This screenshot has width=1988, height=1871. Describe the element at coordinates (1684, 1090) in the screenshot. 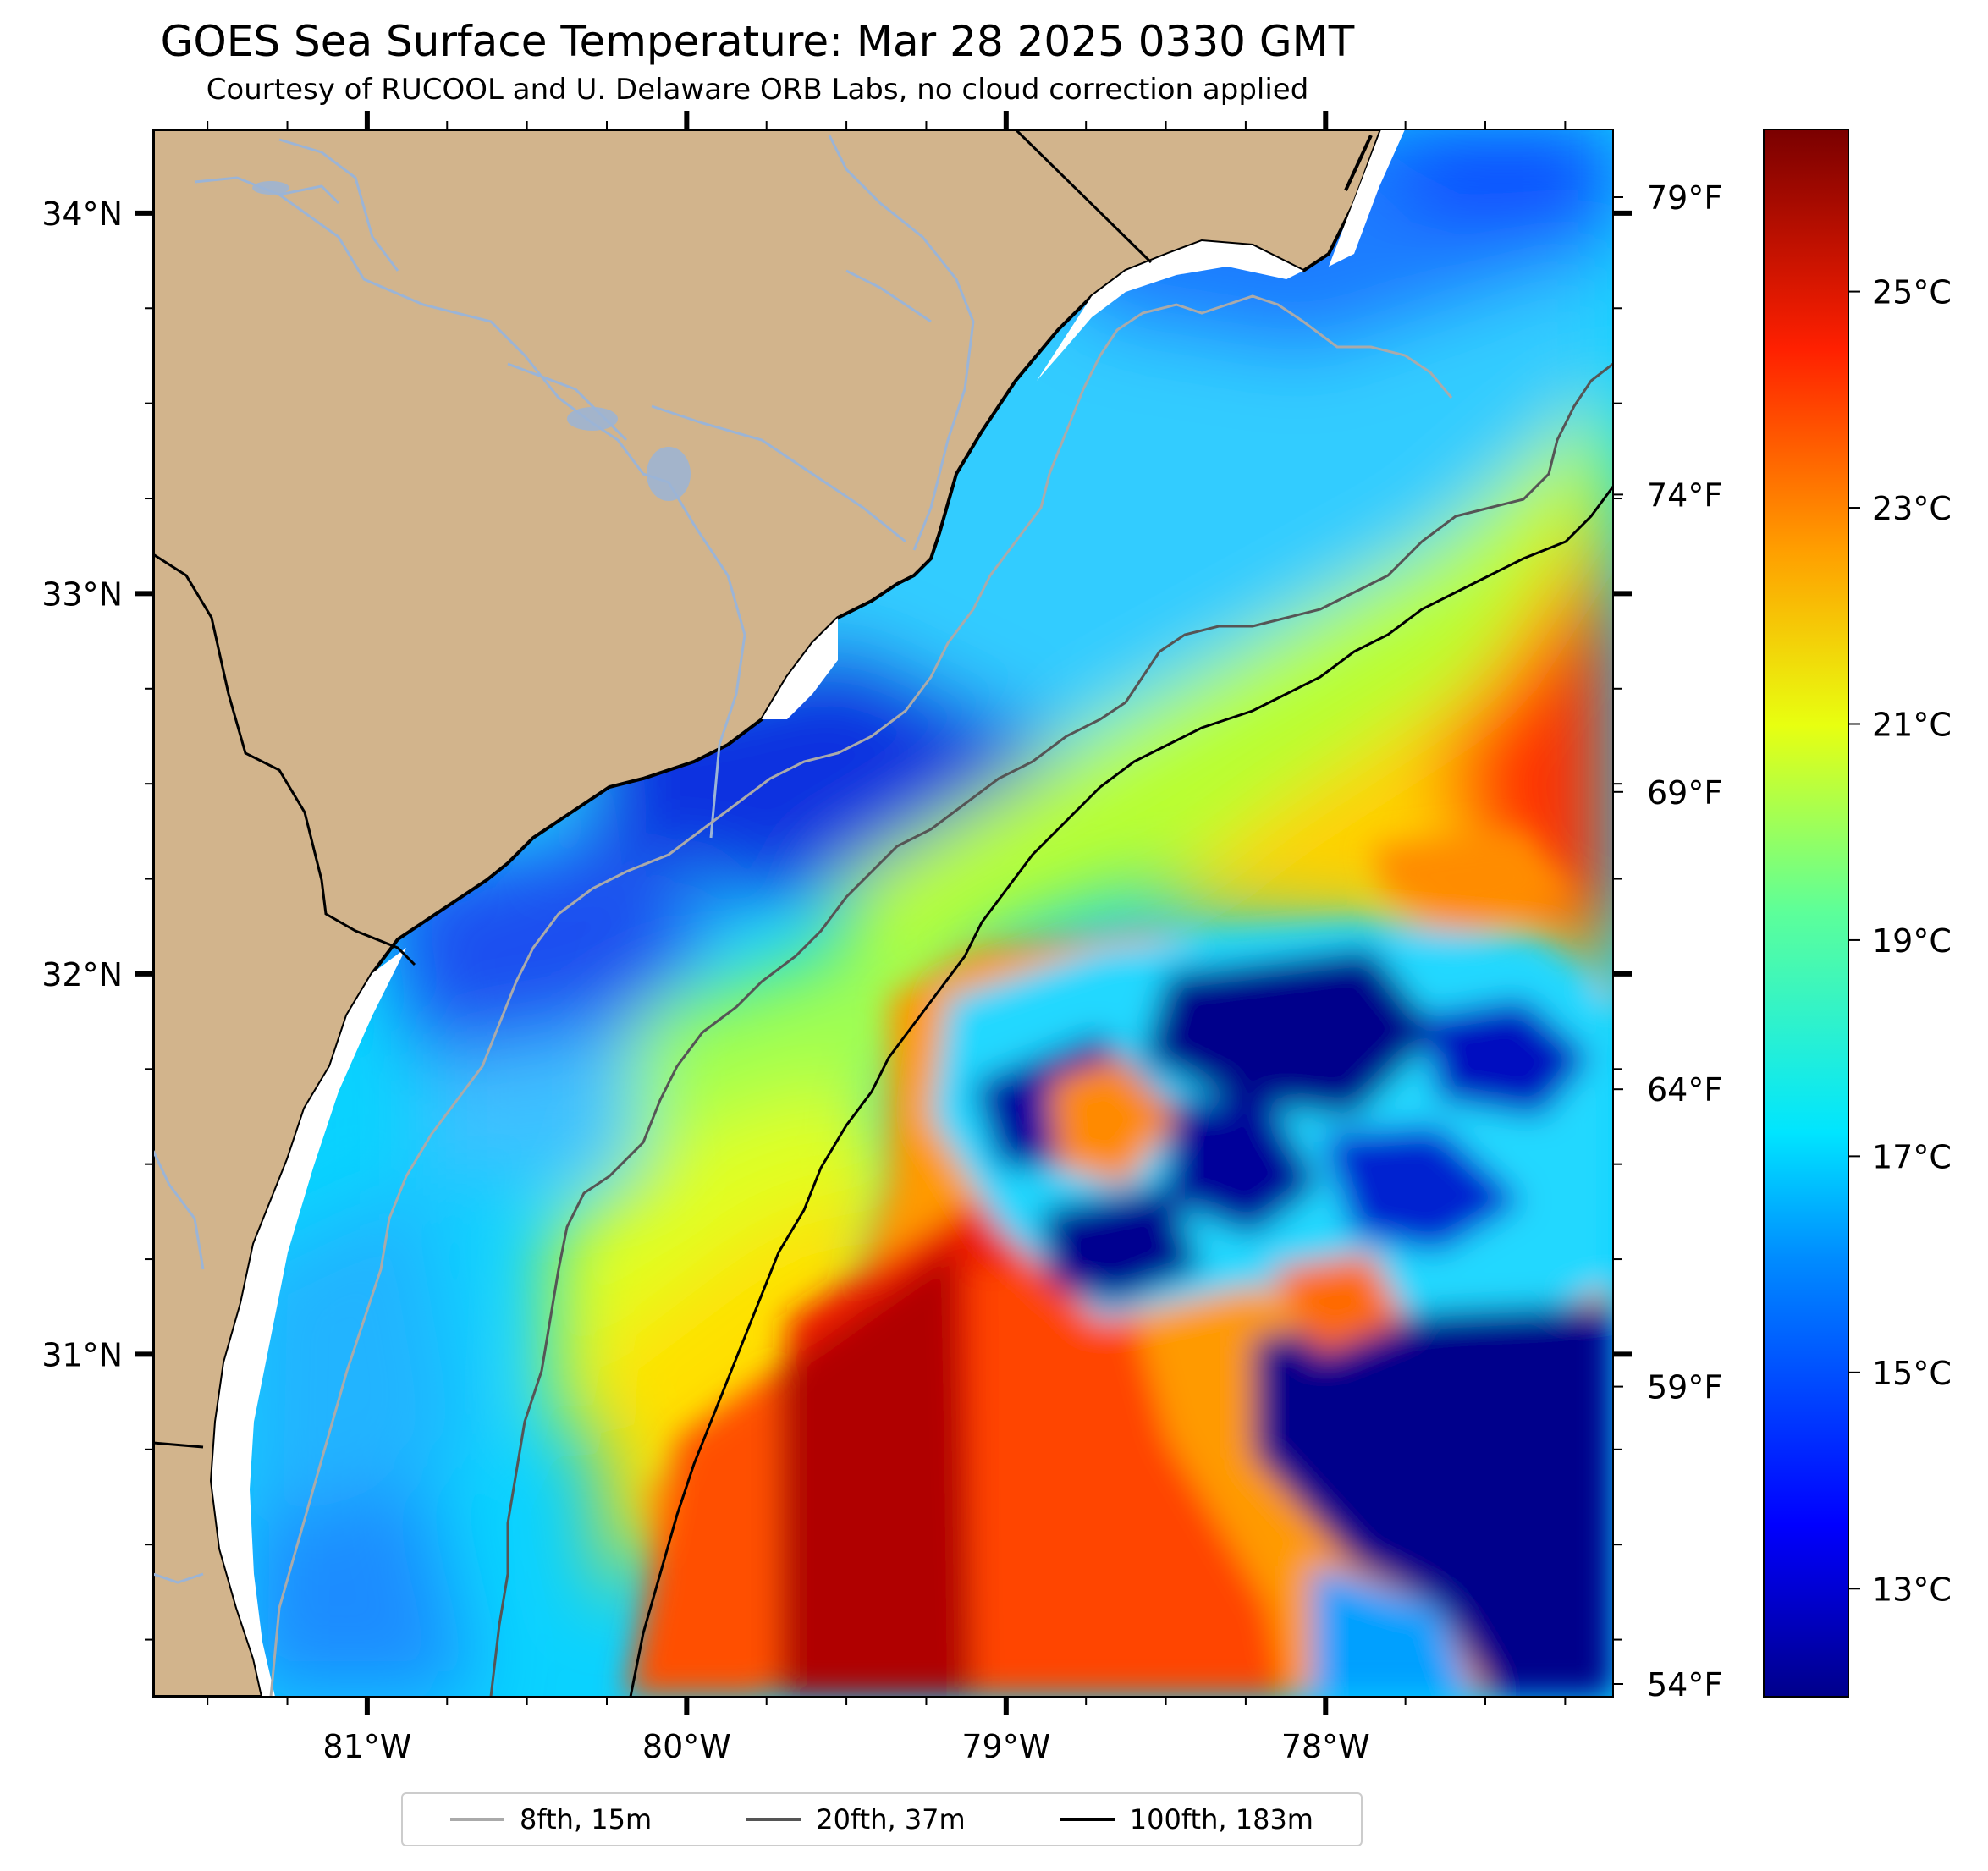

I see `f-tick-label: 64°F` at that location.